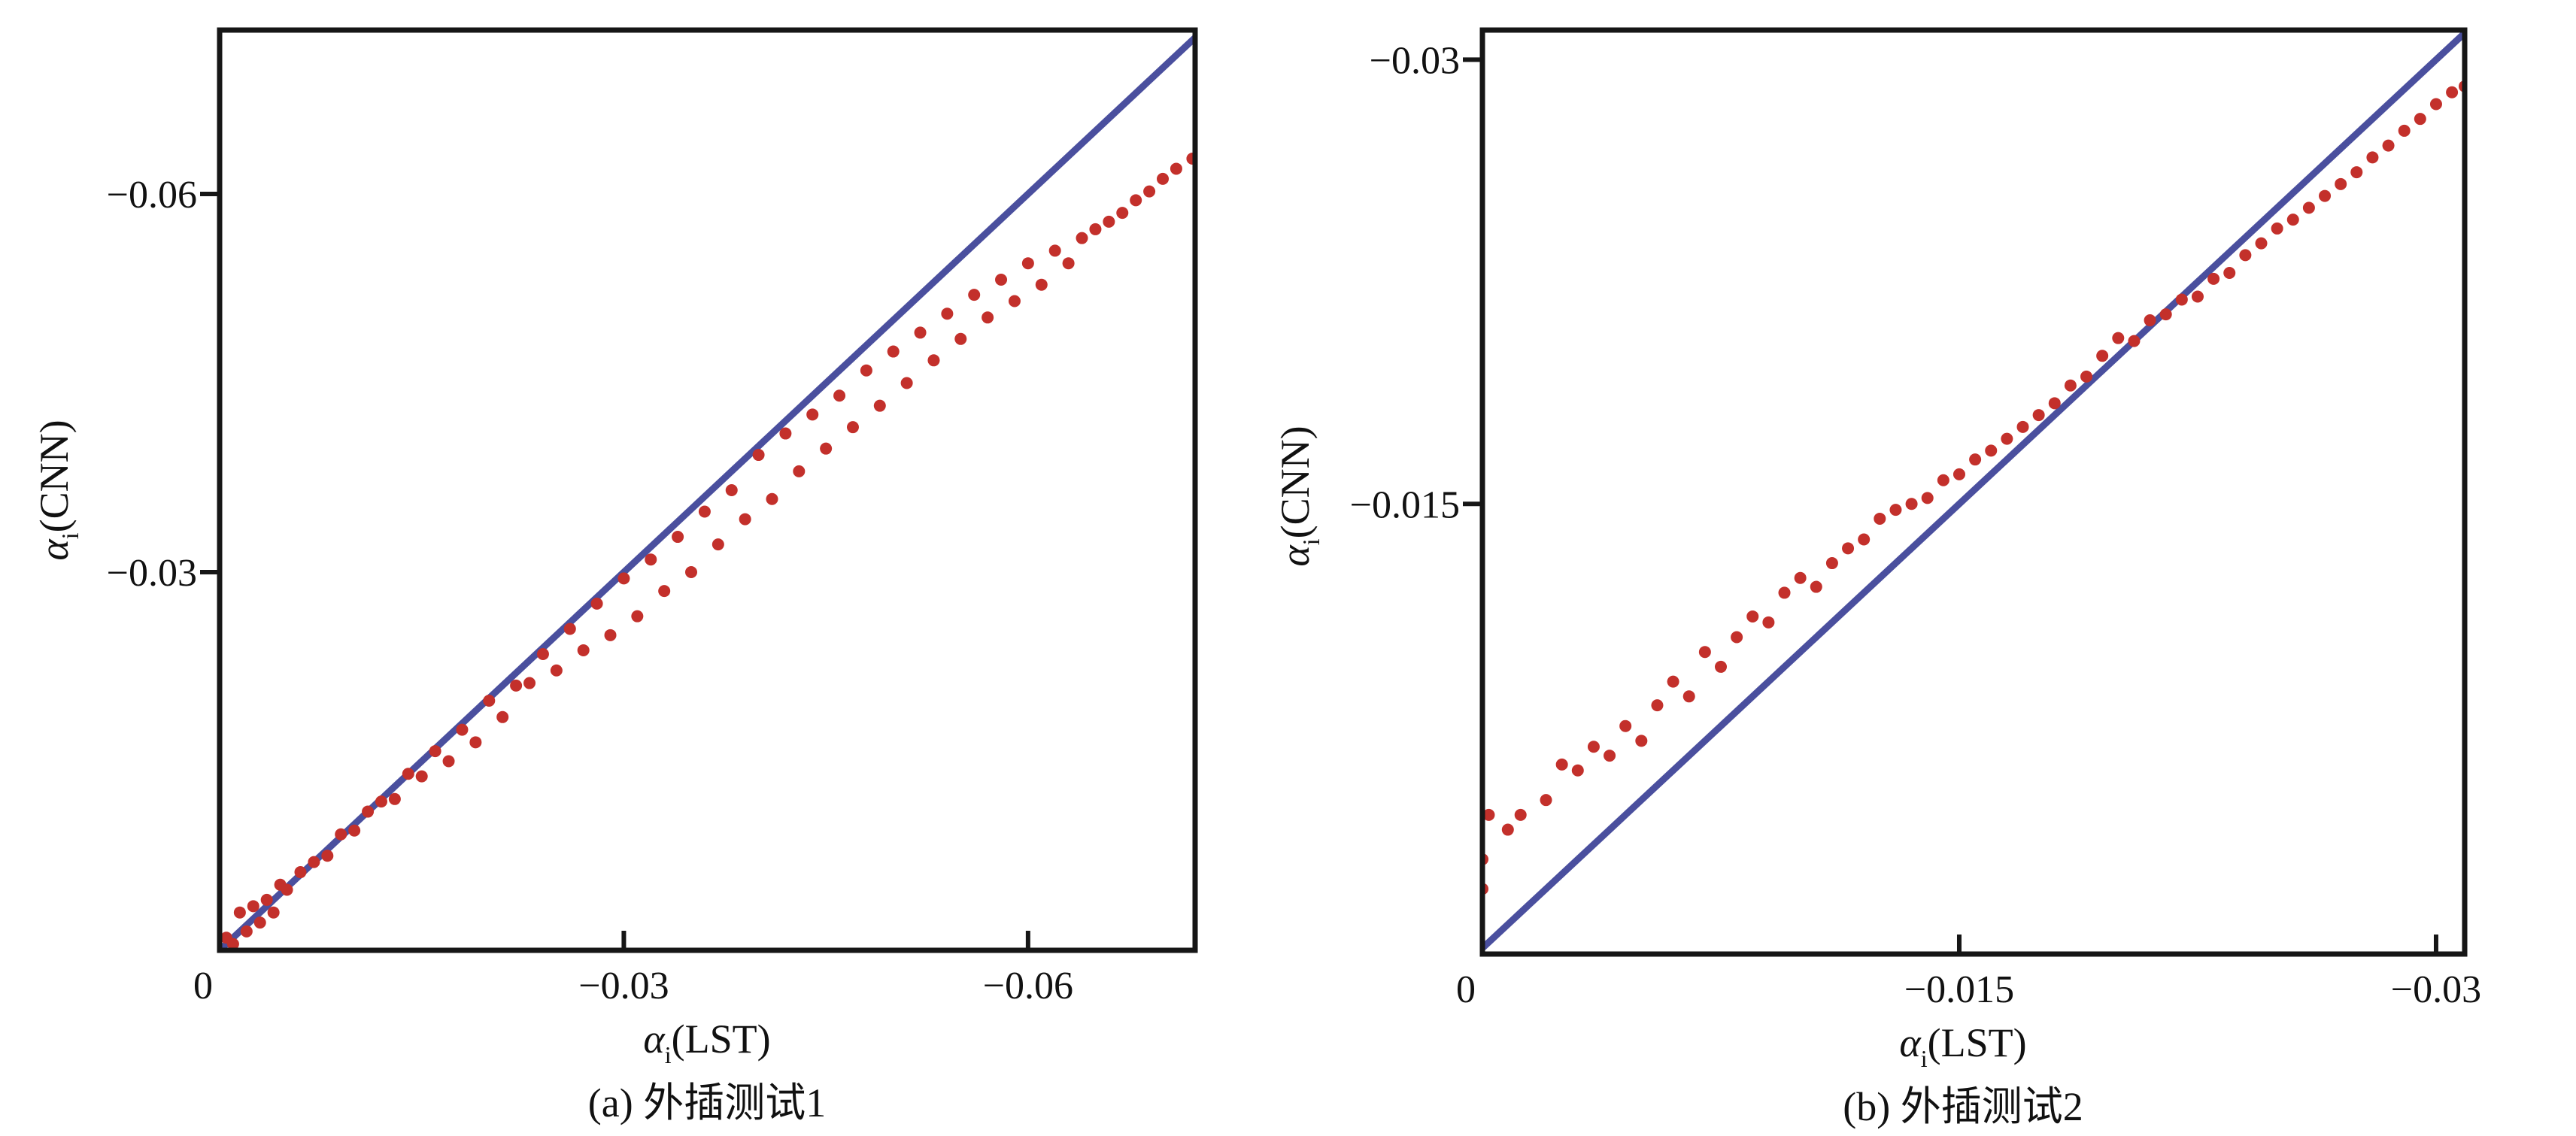 This screenshot has height=1136, width=2576. Describe the element at coordinates (707, 1102) in the screenshot. I see `panel-a-caption: (a) 外插测试1` at that location.